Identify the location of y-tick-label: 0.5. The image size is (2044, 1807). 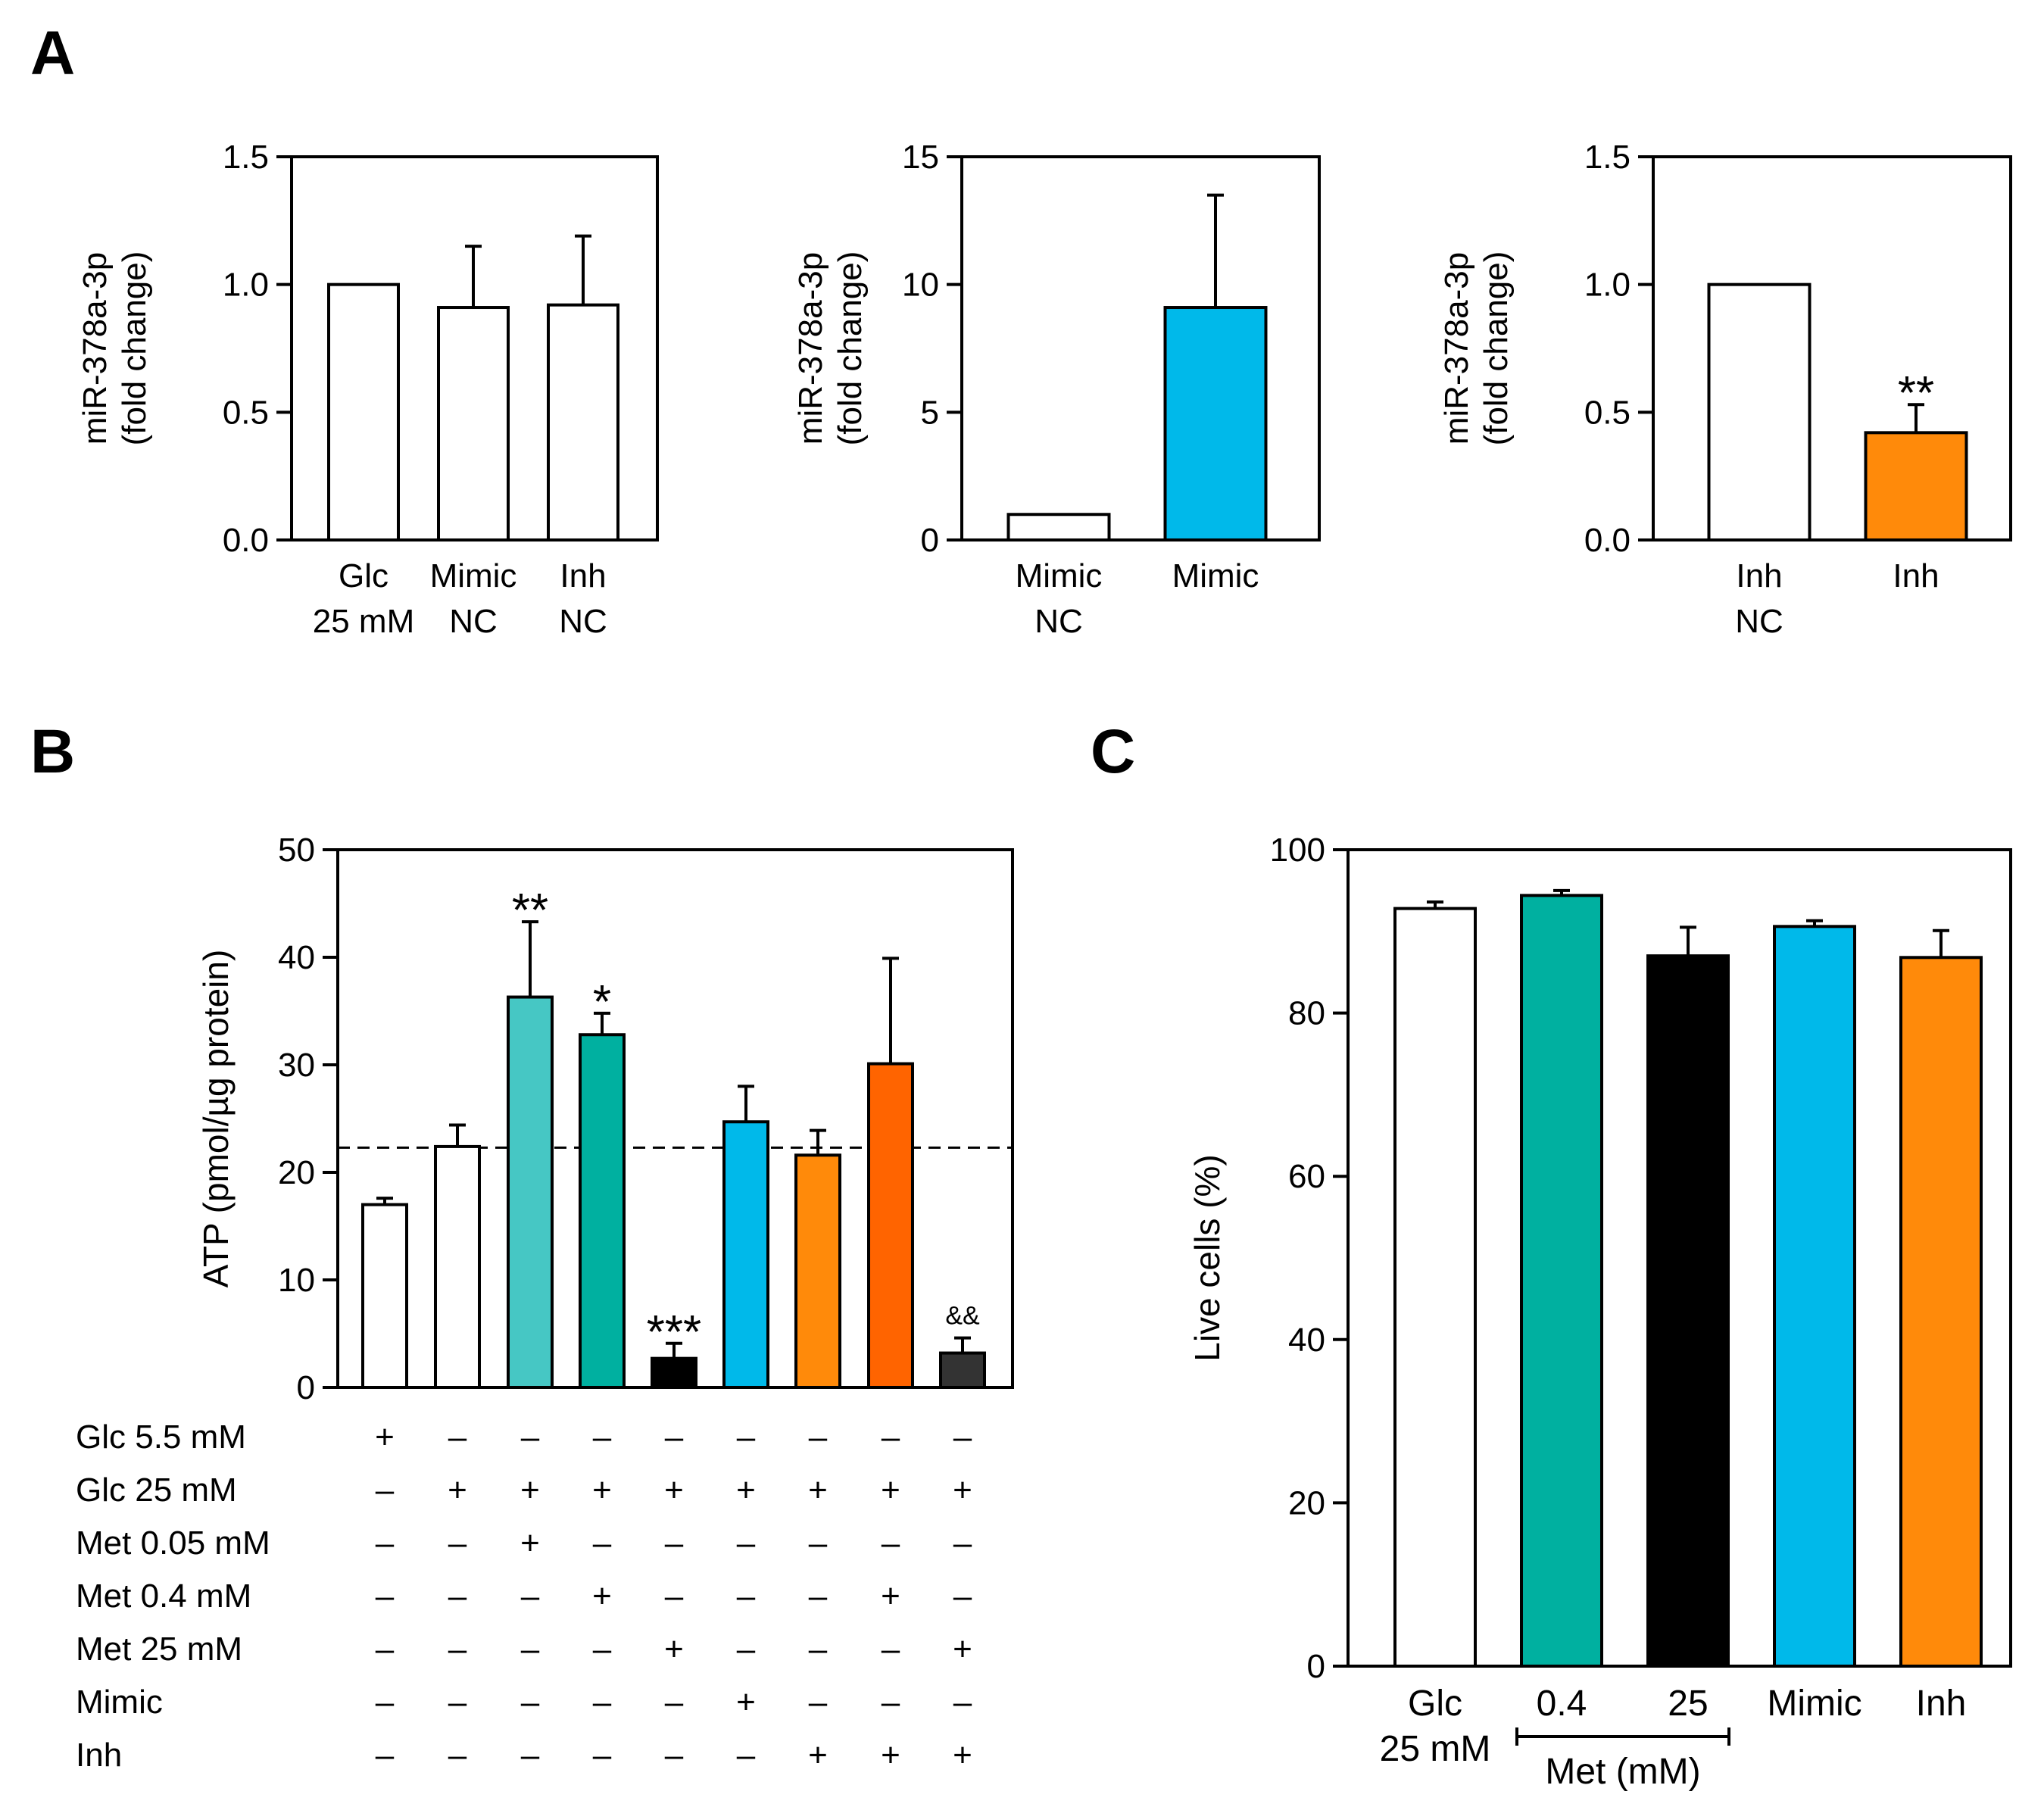
(246, 413).